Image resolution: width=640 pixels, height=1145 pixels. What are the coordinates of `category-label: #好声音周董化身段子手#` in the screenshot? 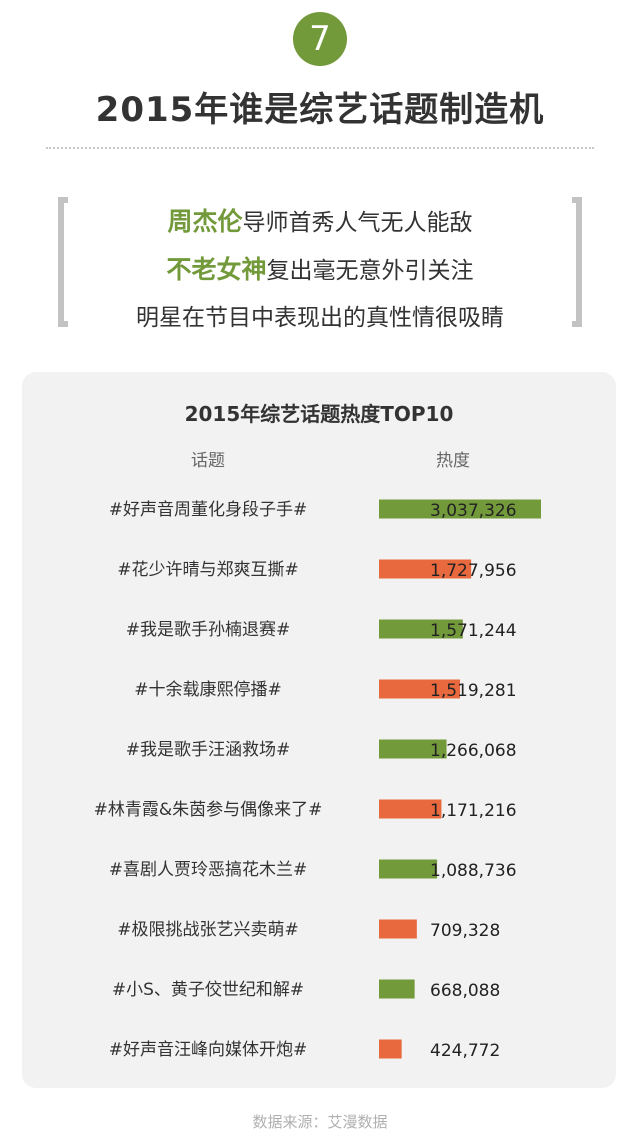 It's located at (208, 510).